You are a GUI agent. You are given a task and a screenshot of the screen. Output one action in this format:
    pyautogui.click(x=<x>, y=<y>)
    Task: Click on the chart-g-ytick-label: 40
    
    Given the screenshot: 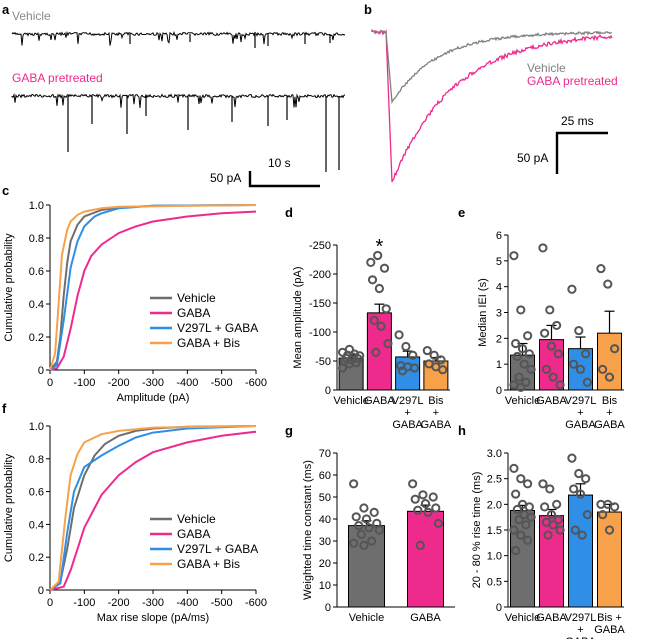 What is the action you would take?
    pyautogui.click(x=325, y=520)
    